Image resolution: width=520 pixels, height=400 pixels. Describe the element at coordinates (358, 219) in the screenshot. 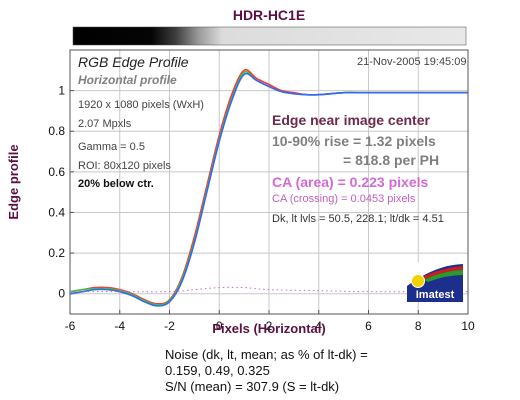

I see `levels: Dk, lt lvls = 50.5, 228.1; lt/dk = 4.51` at that location.